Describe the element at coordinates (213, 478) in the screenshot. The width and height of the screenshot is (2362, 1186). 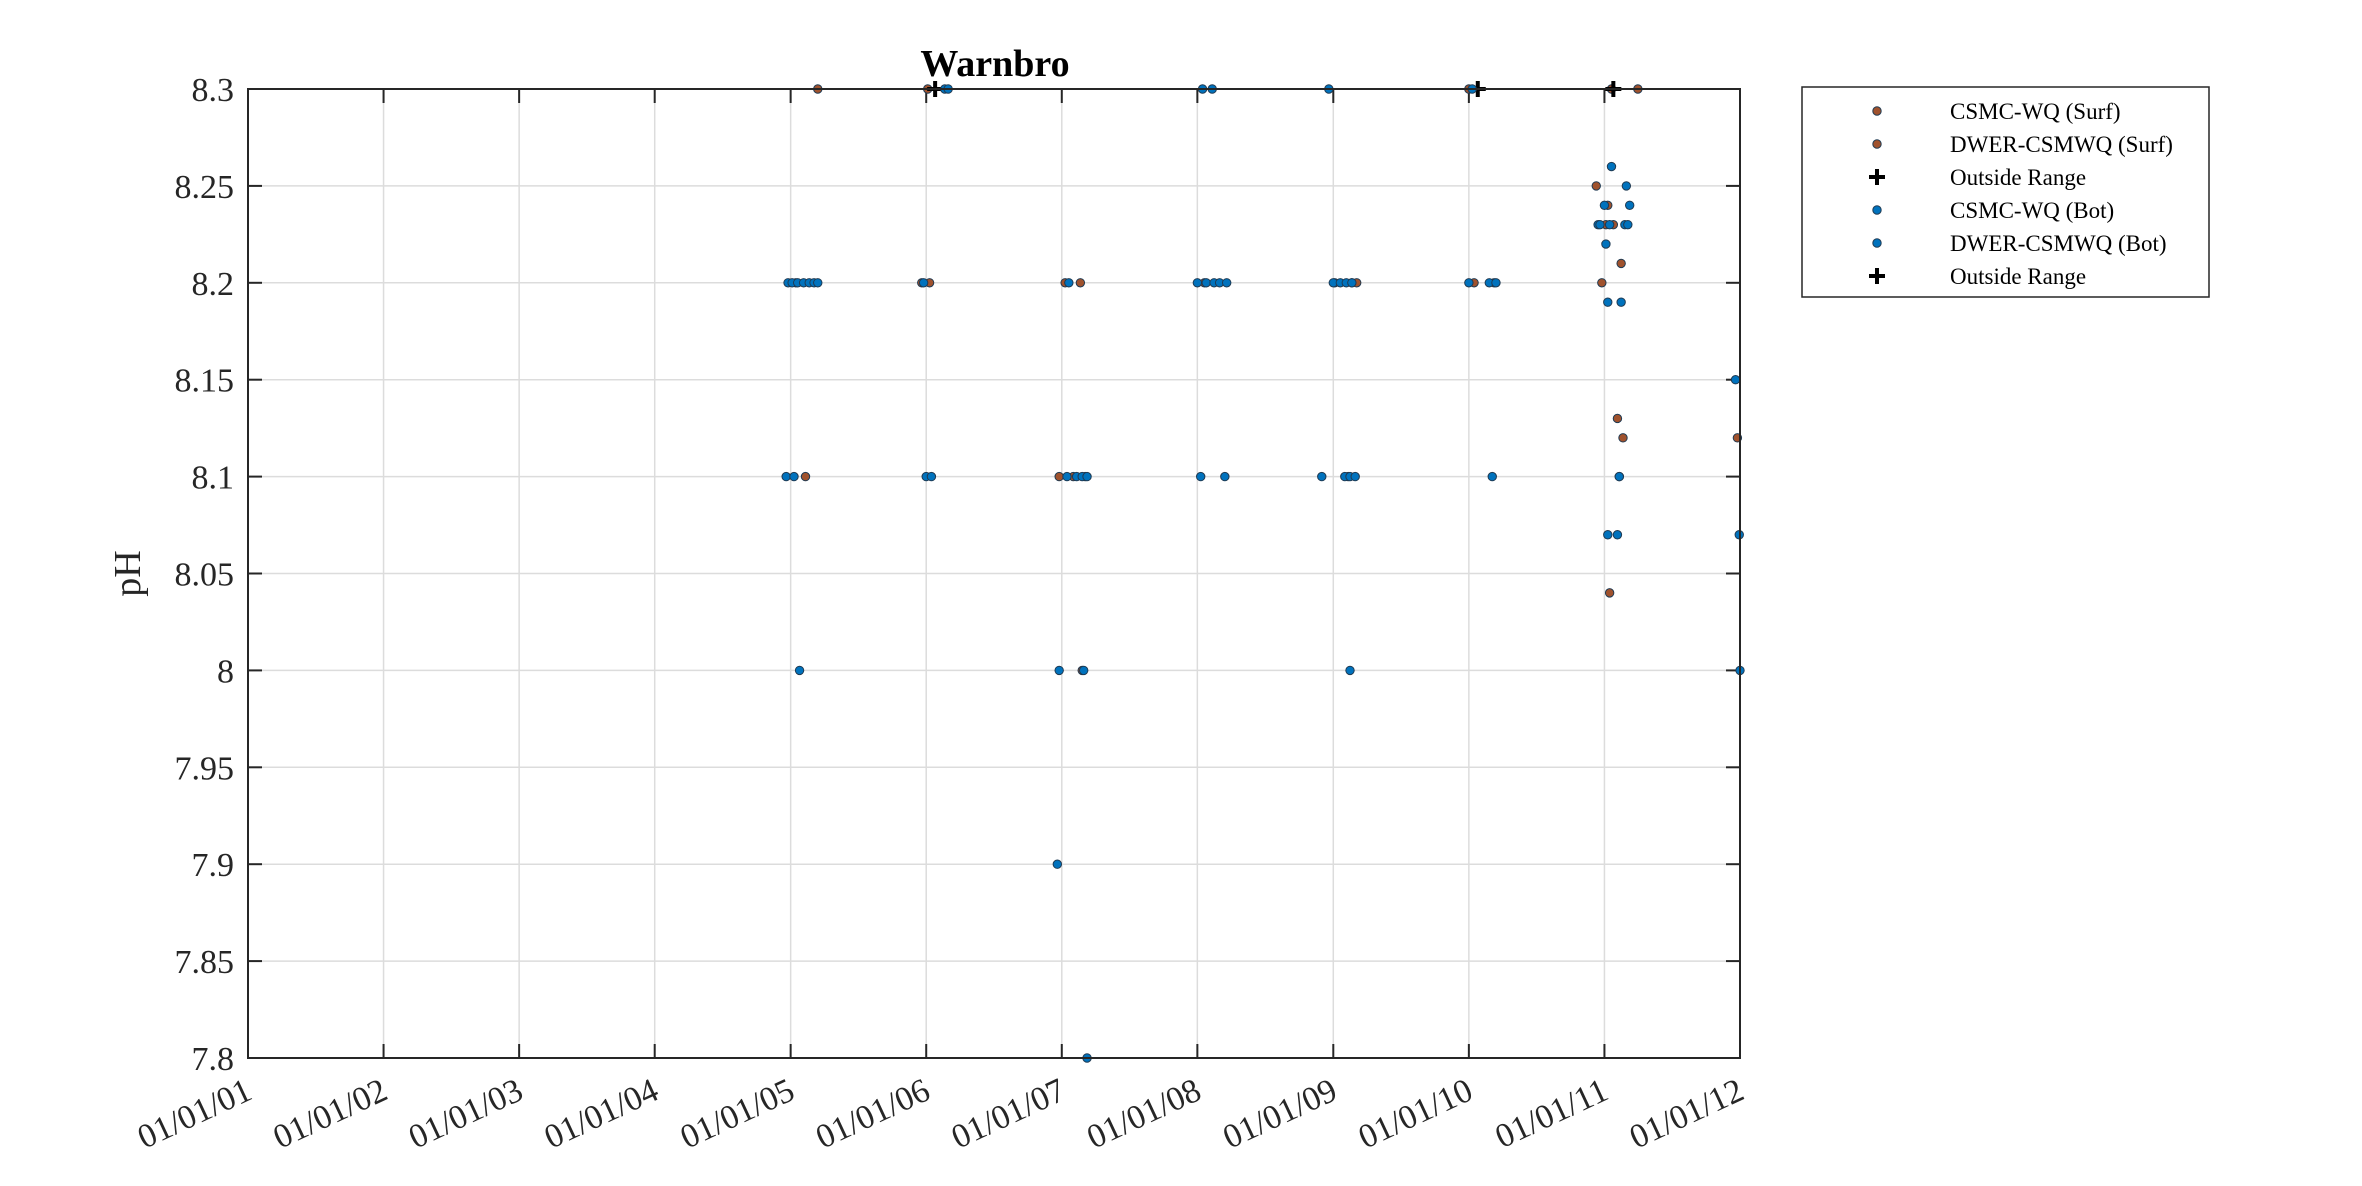
I see `y-tick-label: 8.1` at that location.